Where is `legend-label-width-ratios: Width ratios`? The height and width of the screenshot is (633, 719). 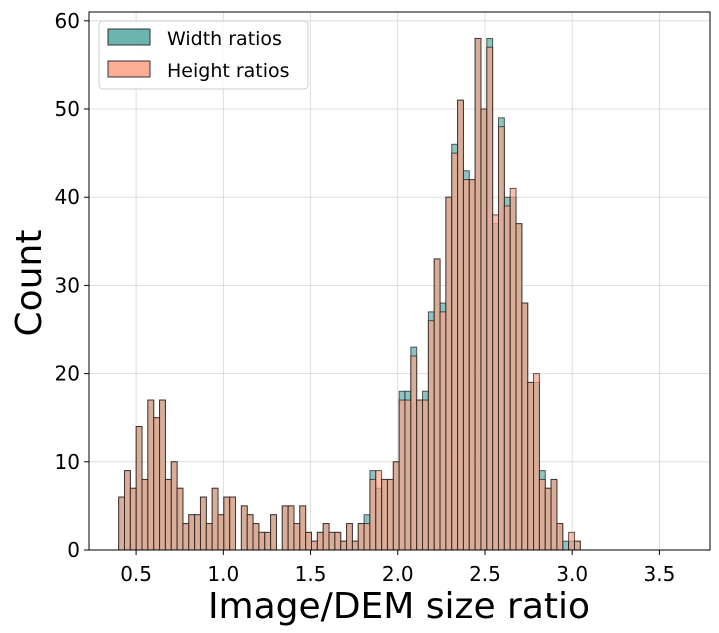 legend-label-width-ratios: Width ratios is located at coordinates (224, 39).